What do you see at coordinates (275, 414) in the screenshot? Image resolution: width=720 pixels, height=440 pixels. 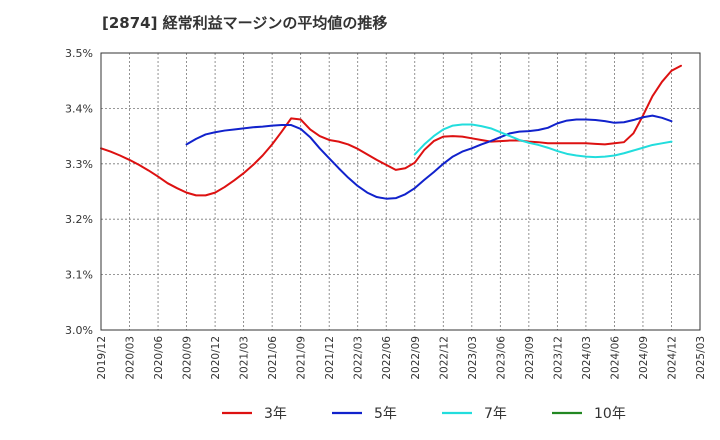 I see `legend-label-1: 3年` at bounding box center [275, 414].